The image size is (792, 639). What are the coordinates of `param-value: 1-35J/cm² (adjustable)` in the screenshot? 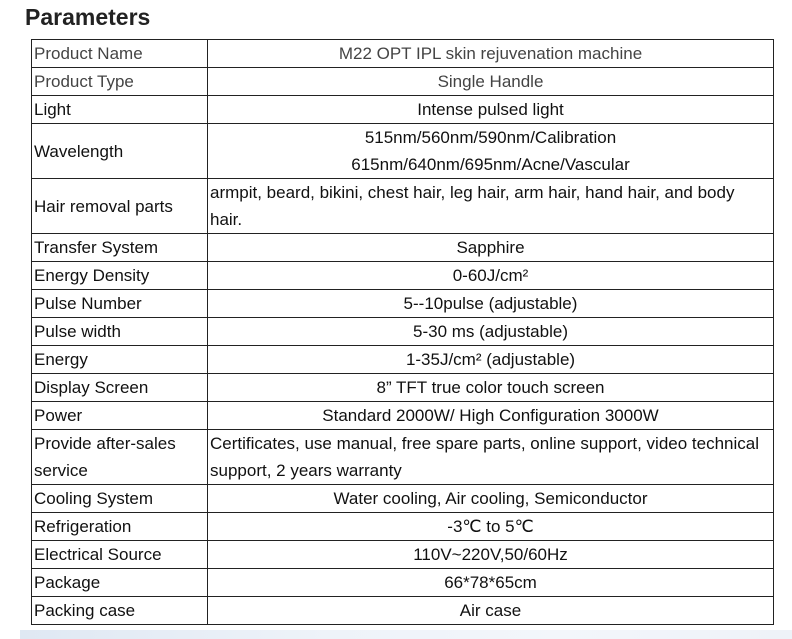 It's located at (490, 359).